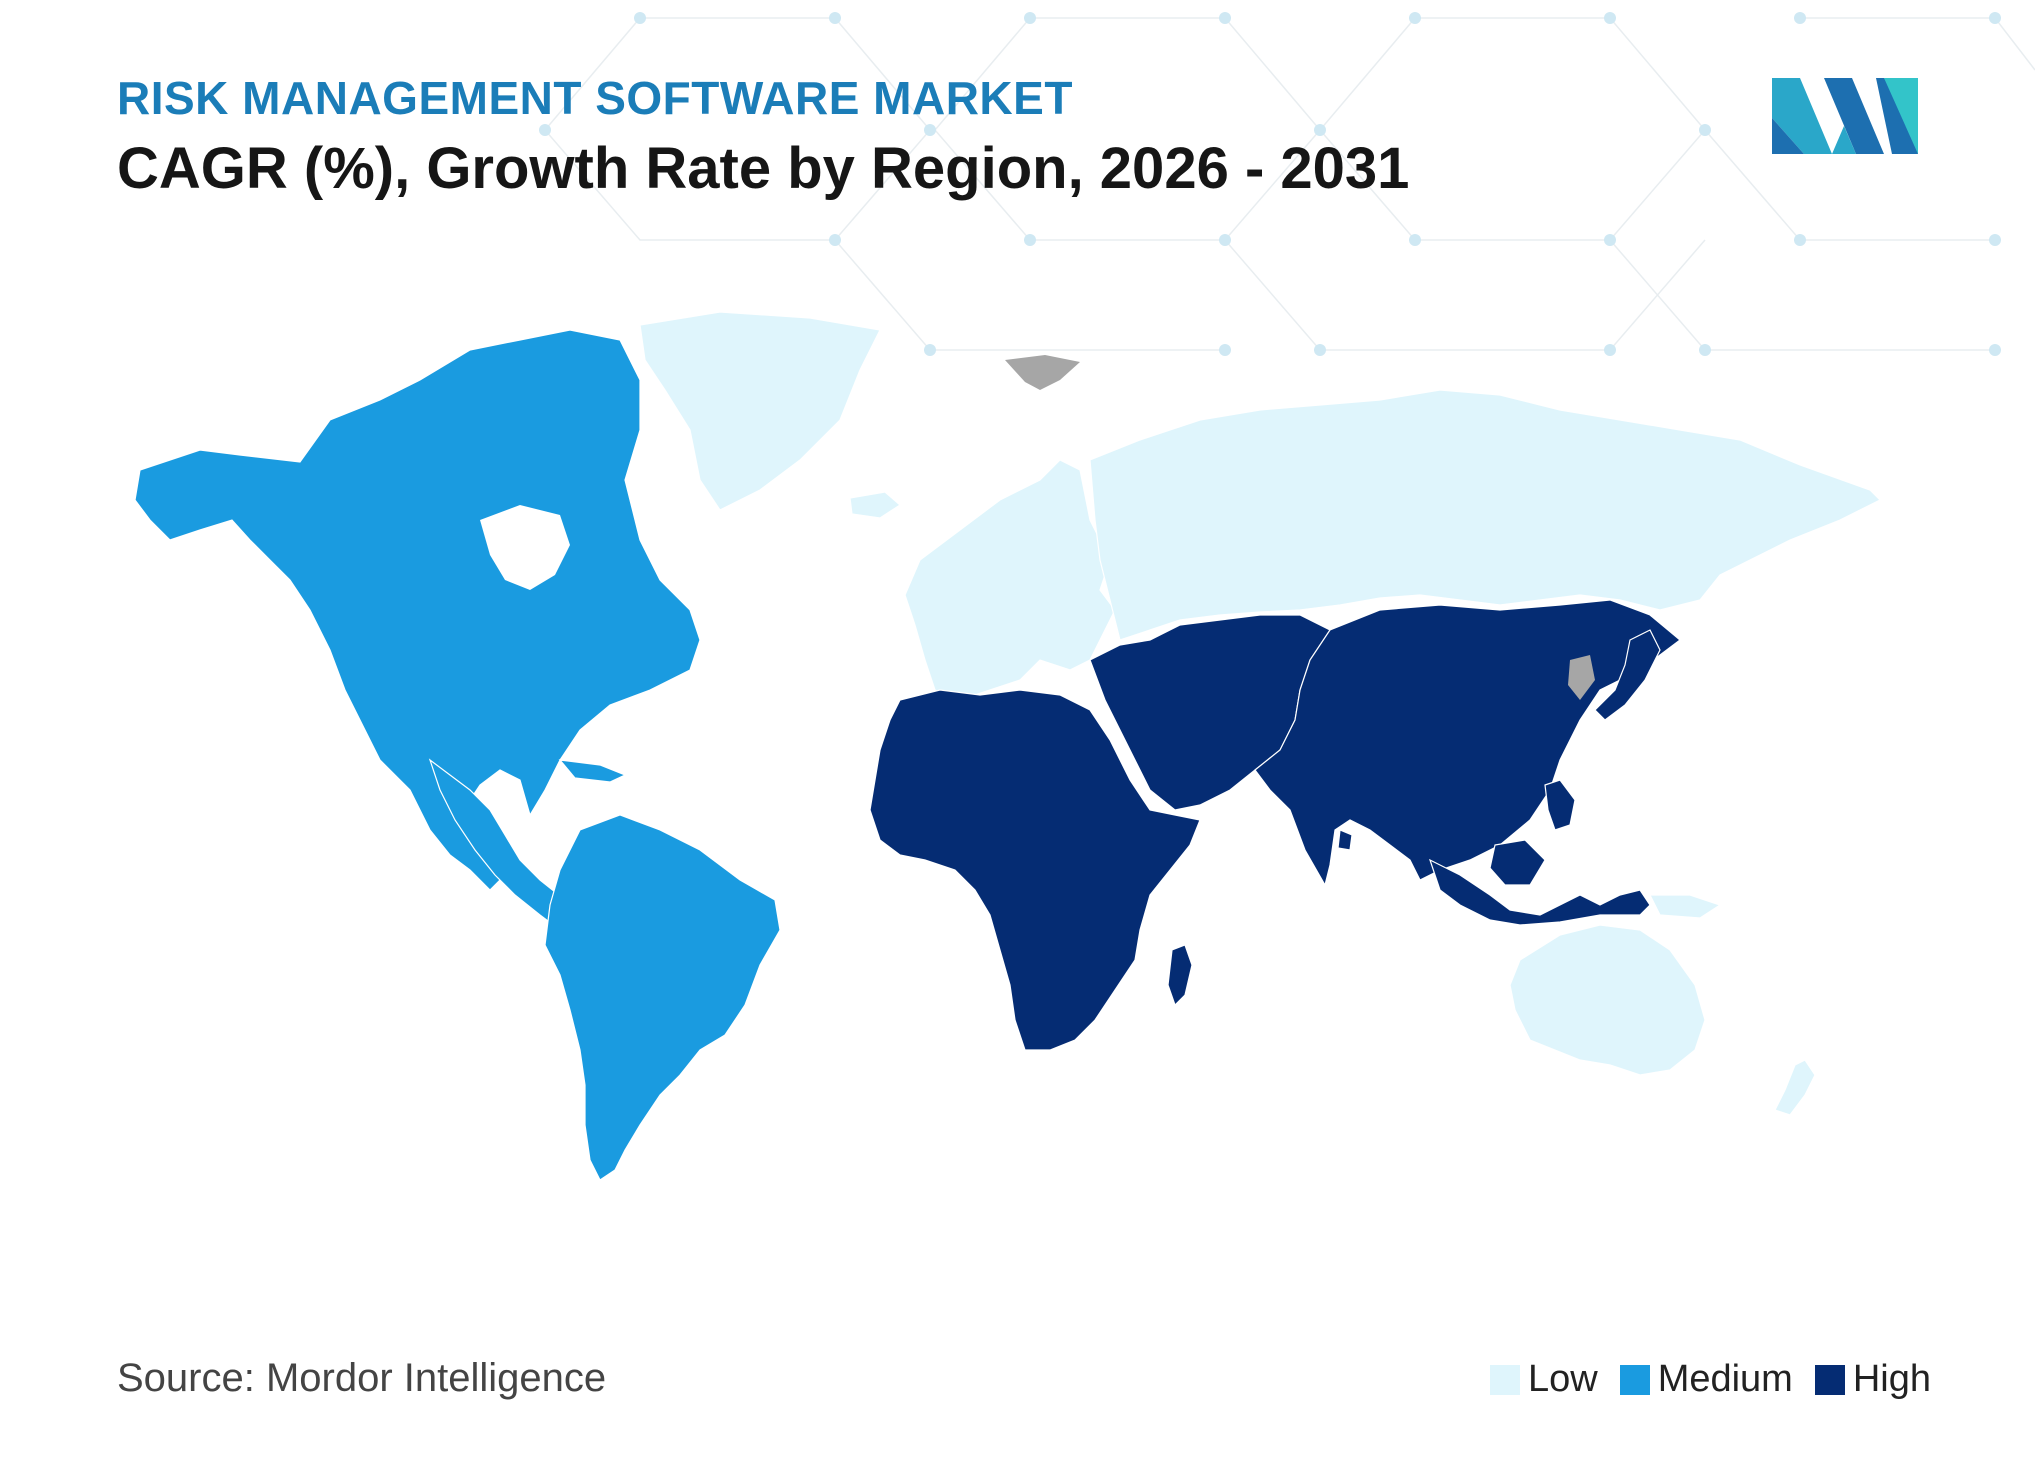 The height and width of the screenshot is (1480, 2035). I want to click on region-new-zealand, so click(1795, 1087).